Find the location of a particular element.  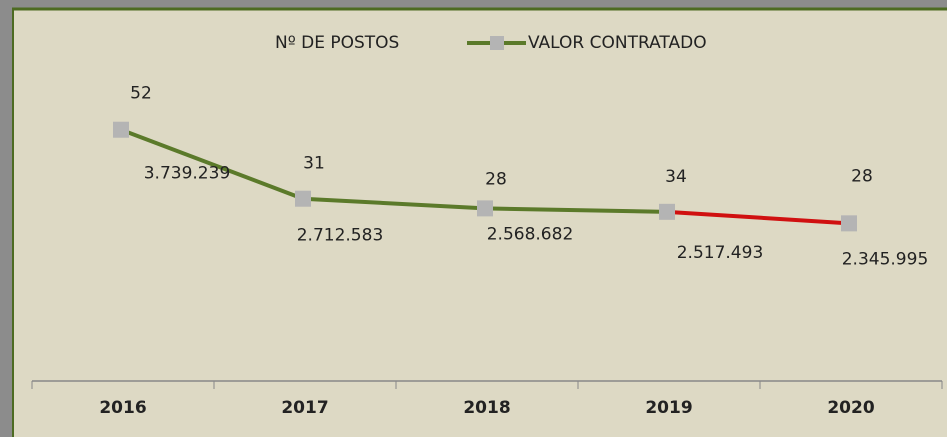

x-tick-label: 2016 is located at coordinates (122, 408).